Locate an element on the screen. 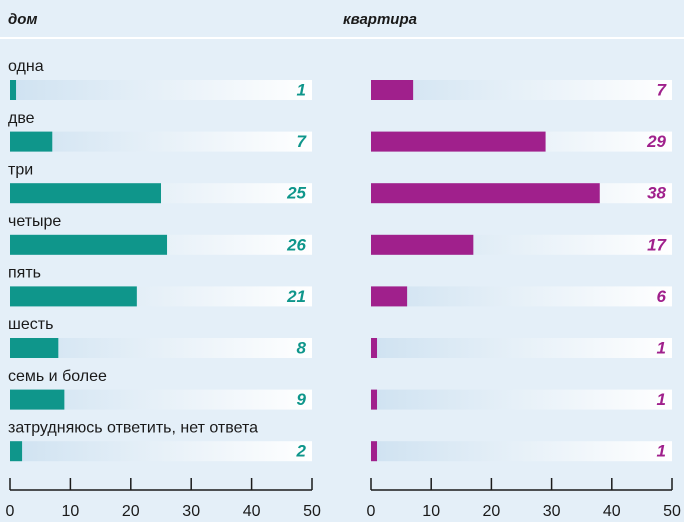 This screenshot has height=522, width=684. value-label: 9 is located at coordinates (302, 399).